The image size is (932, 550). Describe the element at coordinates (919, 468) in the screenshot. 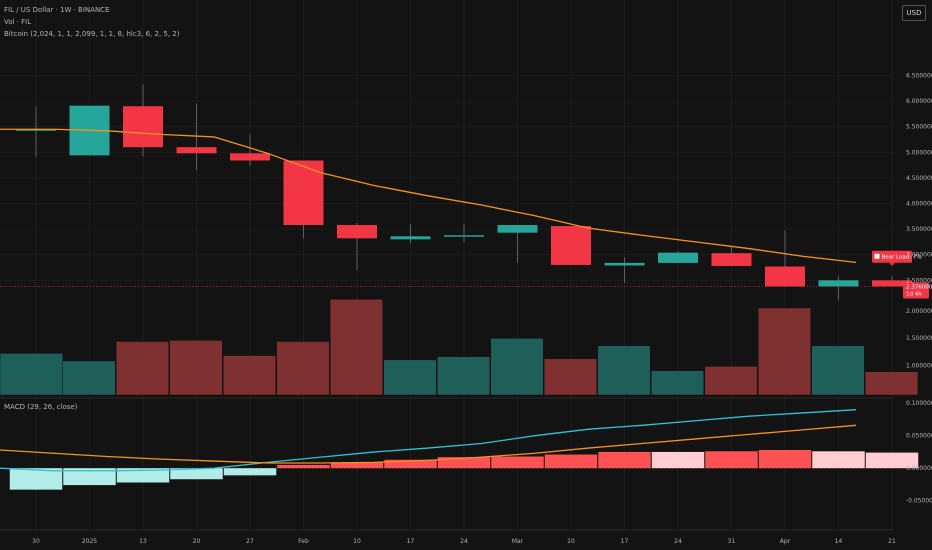

I see `macd-tick-label: 0.0000000` at that location.